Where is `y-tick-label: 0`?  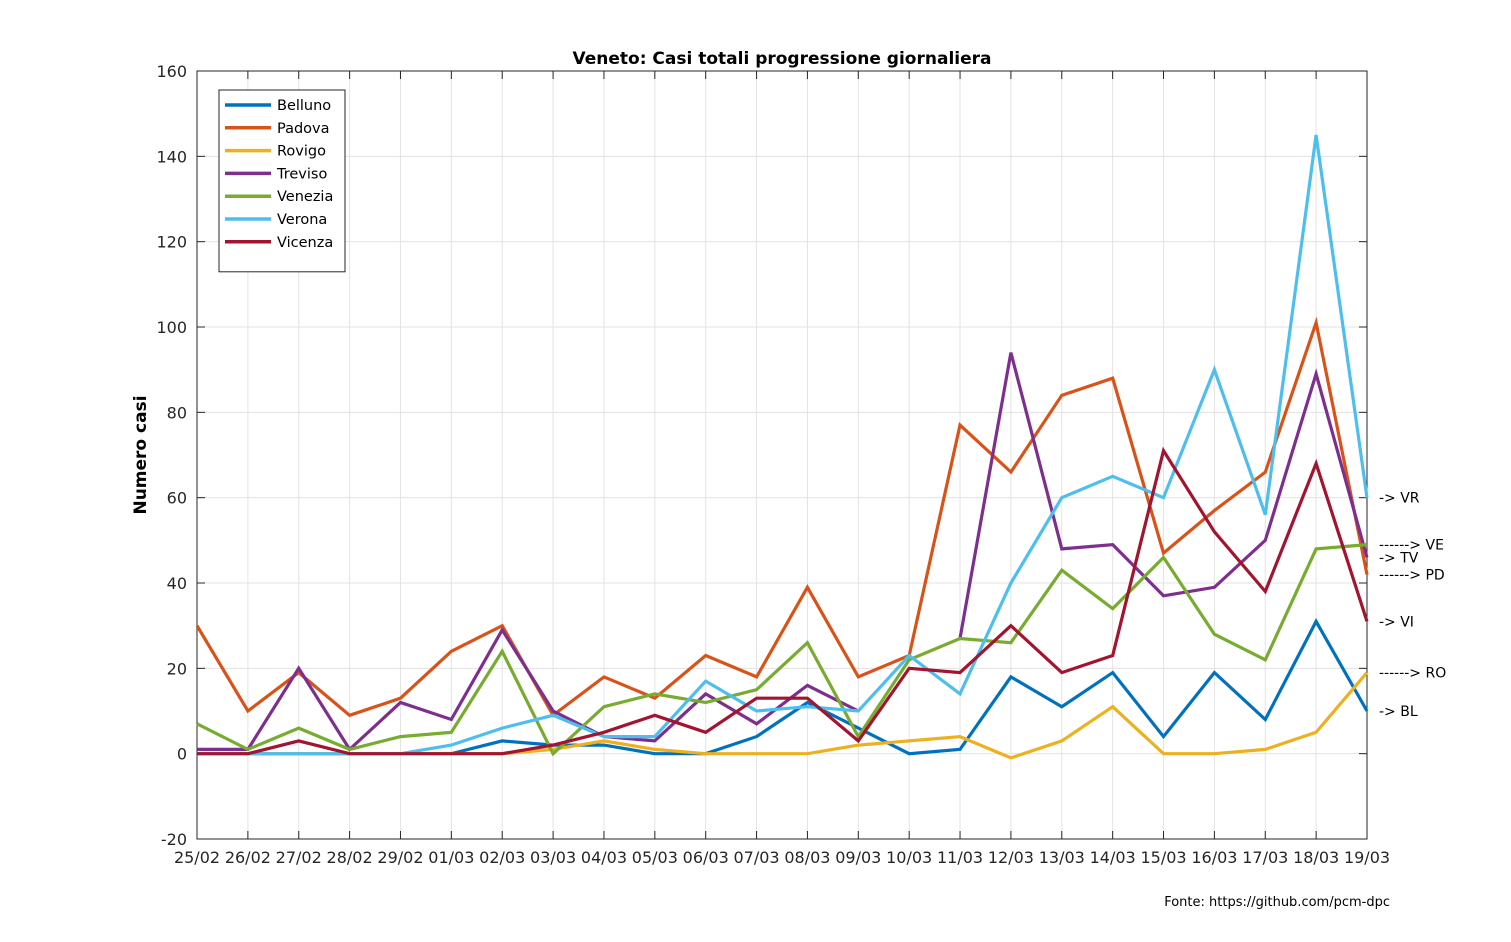
y-tick-label: 0 is located at coordinates (182, 754).